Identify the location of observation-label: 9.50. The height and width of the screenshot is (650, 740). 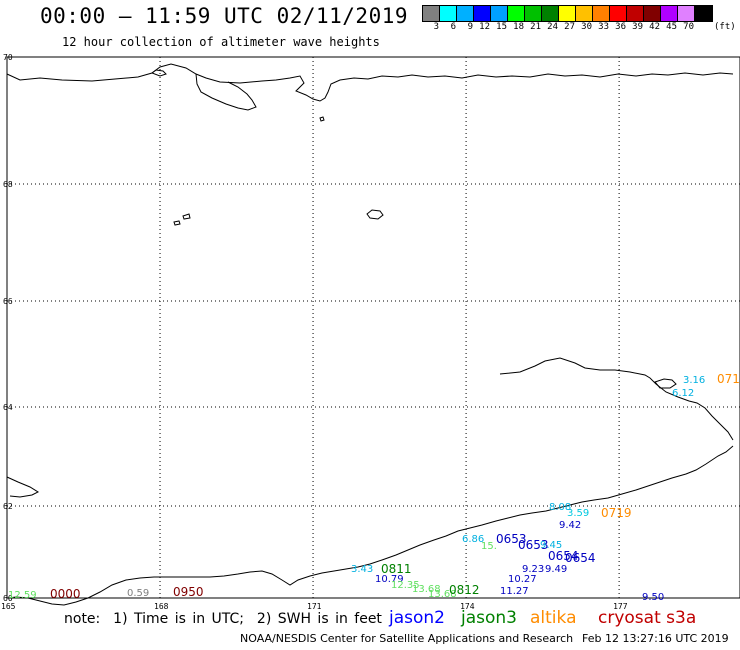
(653, 597).